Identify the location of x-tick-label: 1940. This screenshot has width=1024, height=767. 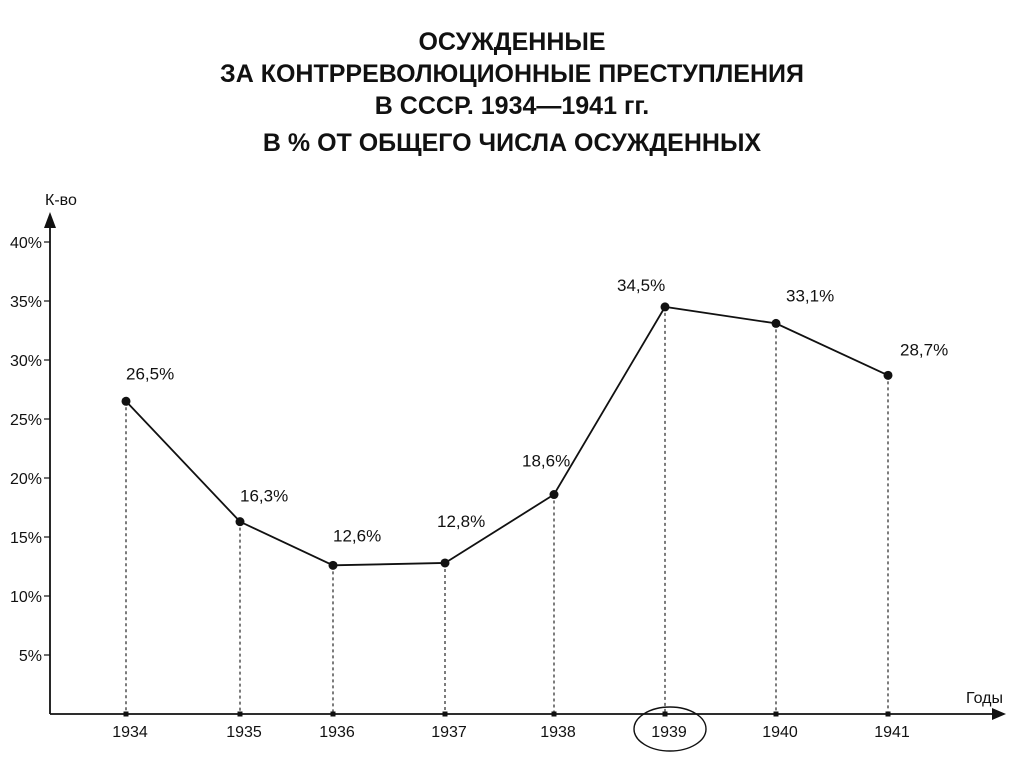
(780, 732).